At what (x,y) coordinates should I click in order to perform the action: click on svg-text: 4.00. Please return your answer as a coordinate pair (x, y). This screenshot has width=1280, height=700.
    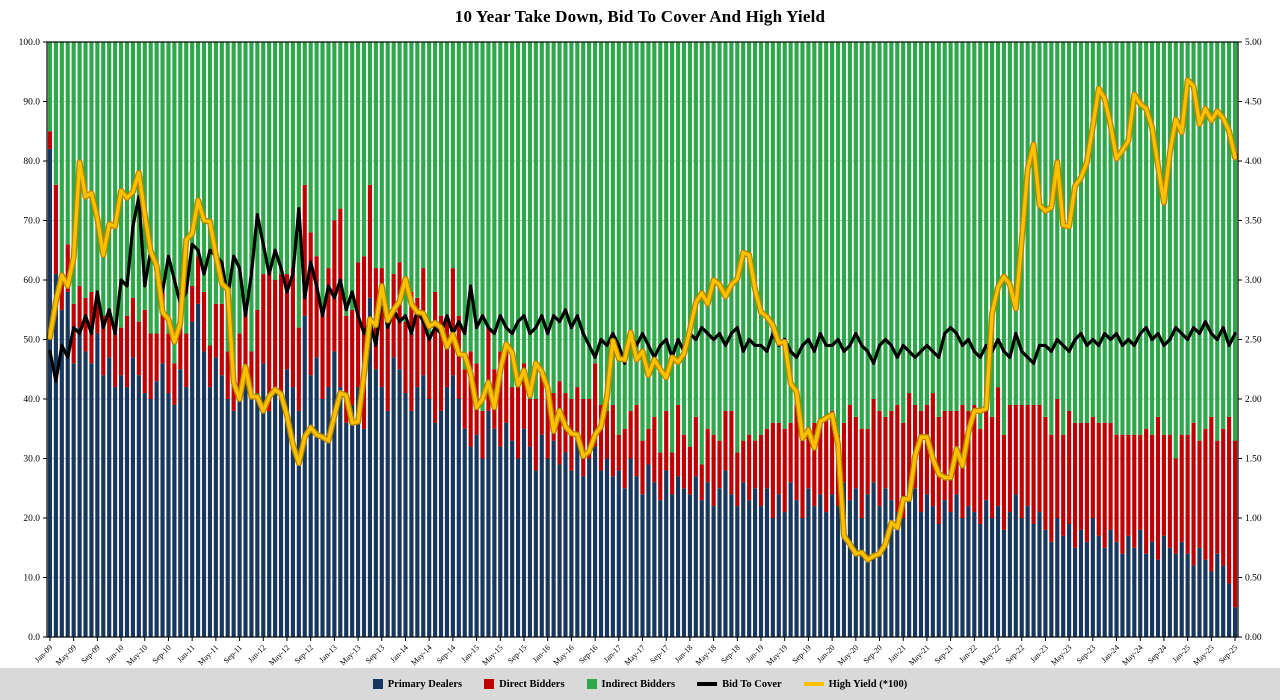
    Looking at the image, I should click on (1253, 162).